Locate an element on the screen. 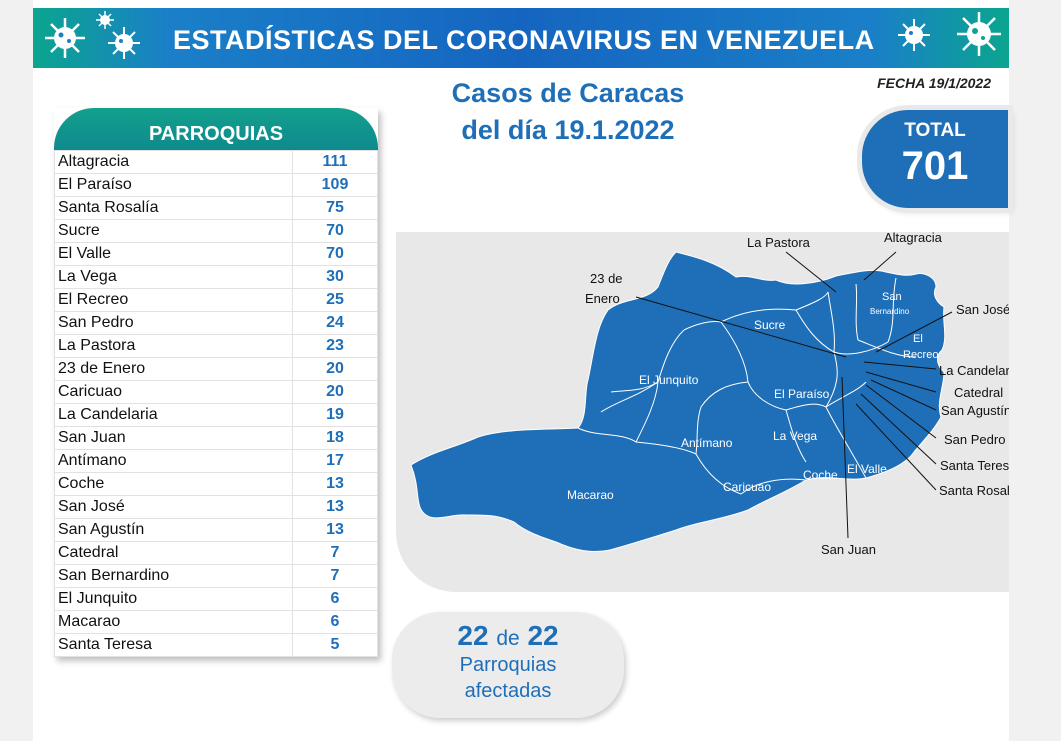 This screenshot has width=1061, height=741. parish-name: Santa Teresa is located at coordinates (173, 645).